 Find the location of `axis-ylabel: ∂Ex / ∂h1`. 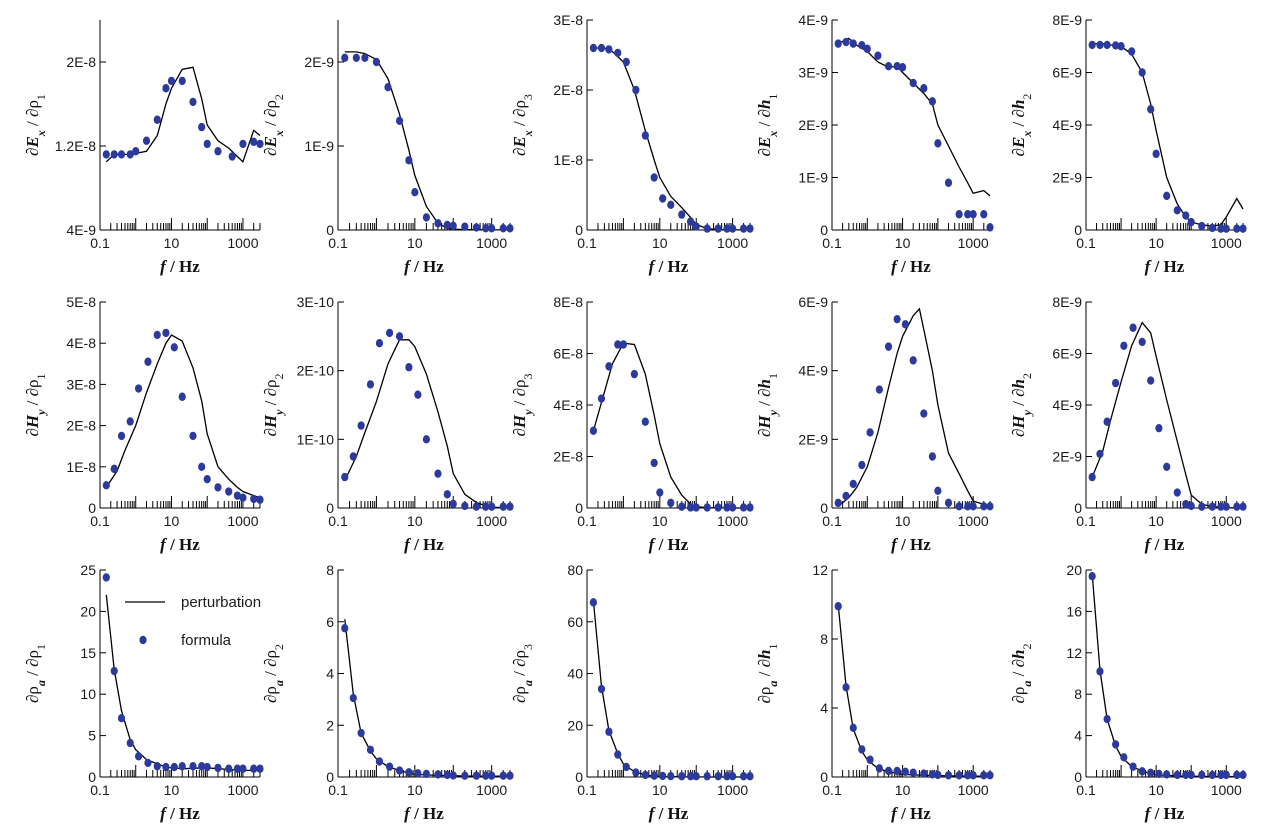

axis-ylabel: ∂Ex / ∂h1 is located at coordinates (767, 125).